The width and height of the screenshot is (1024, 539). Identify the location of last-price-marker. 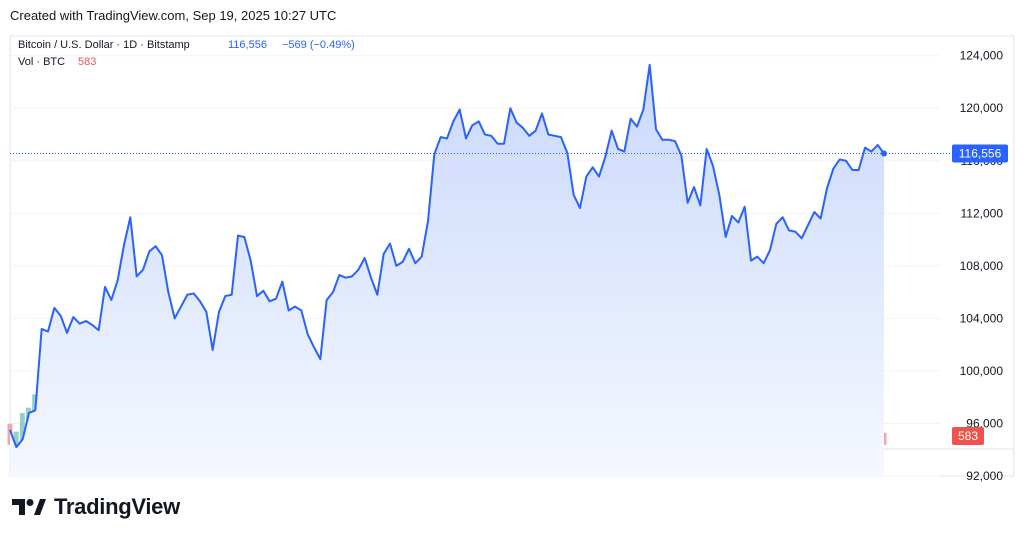
(884, 153).